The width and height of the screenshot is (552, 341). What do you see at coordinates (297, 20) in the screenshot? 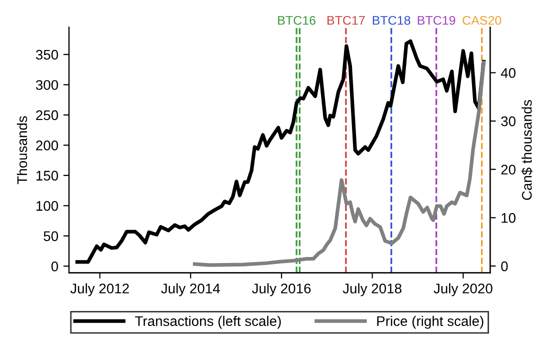
I see `ref-line-label: BTC16` at bounding box center [297, 20].